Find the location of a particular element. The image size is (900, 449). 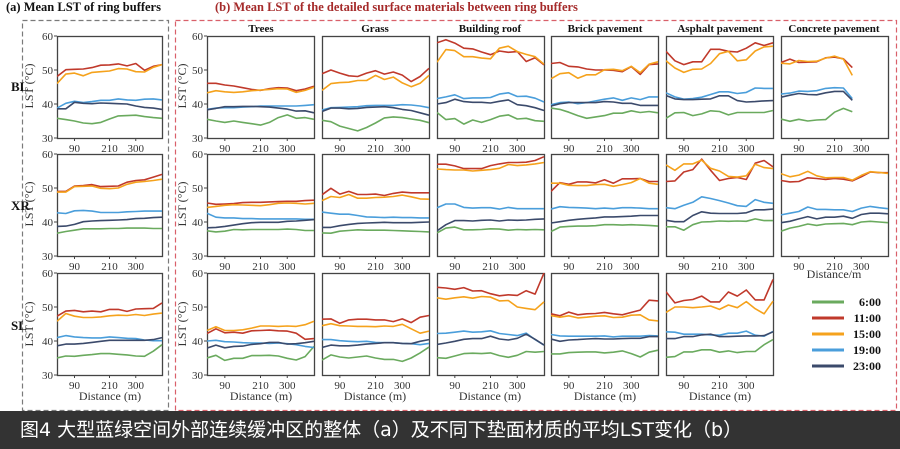

column-title-brick-pavement: Brick pavement is located at coordinates (605, 29).